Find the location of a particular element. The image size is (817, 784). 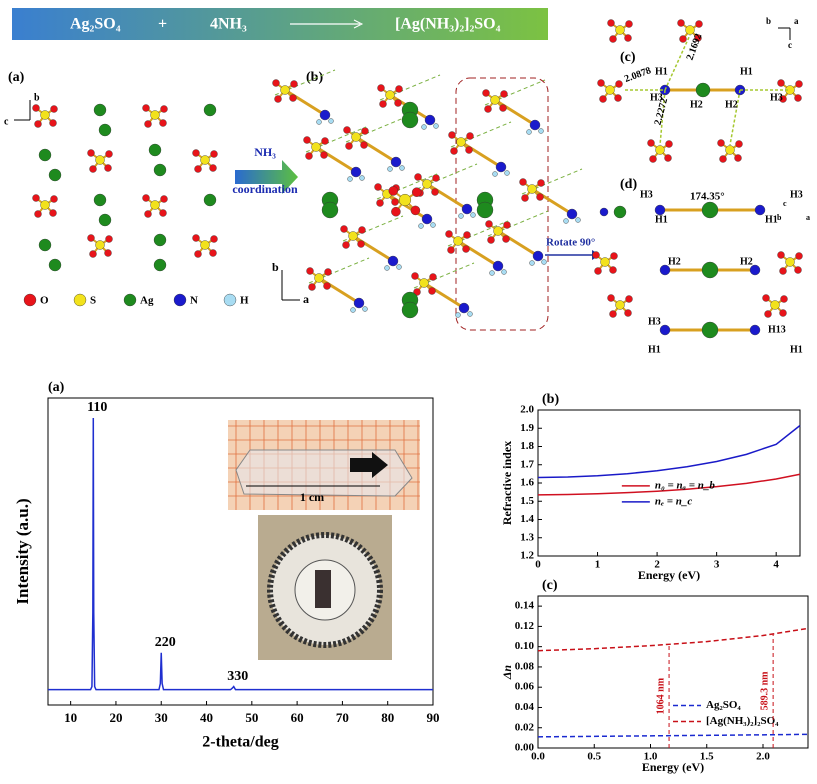

header-bar is located at coordinates (280, 24).